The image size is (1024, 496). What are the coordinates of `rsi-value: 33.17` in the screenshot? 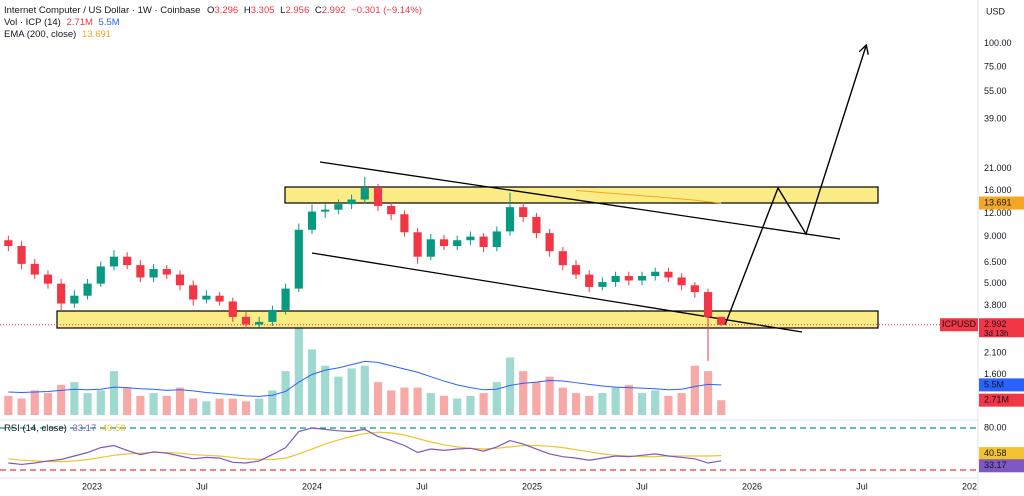 It's located at (84, 428).